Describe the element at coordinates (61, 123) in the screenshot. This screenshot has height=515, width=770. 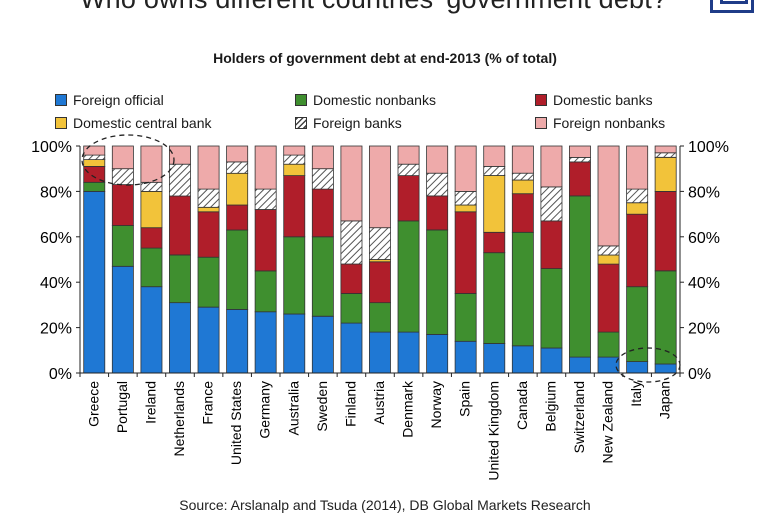
I see `legend-swatch-domestic-central-bank` at that location.